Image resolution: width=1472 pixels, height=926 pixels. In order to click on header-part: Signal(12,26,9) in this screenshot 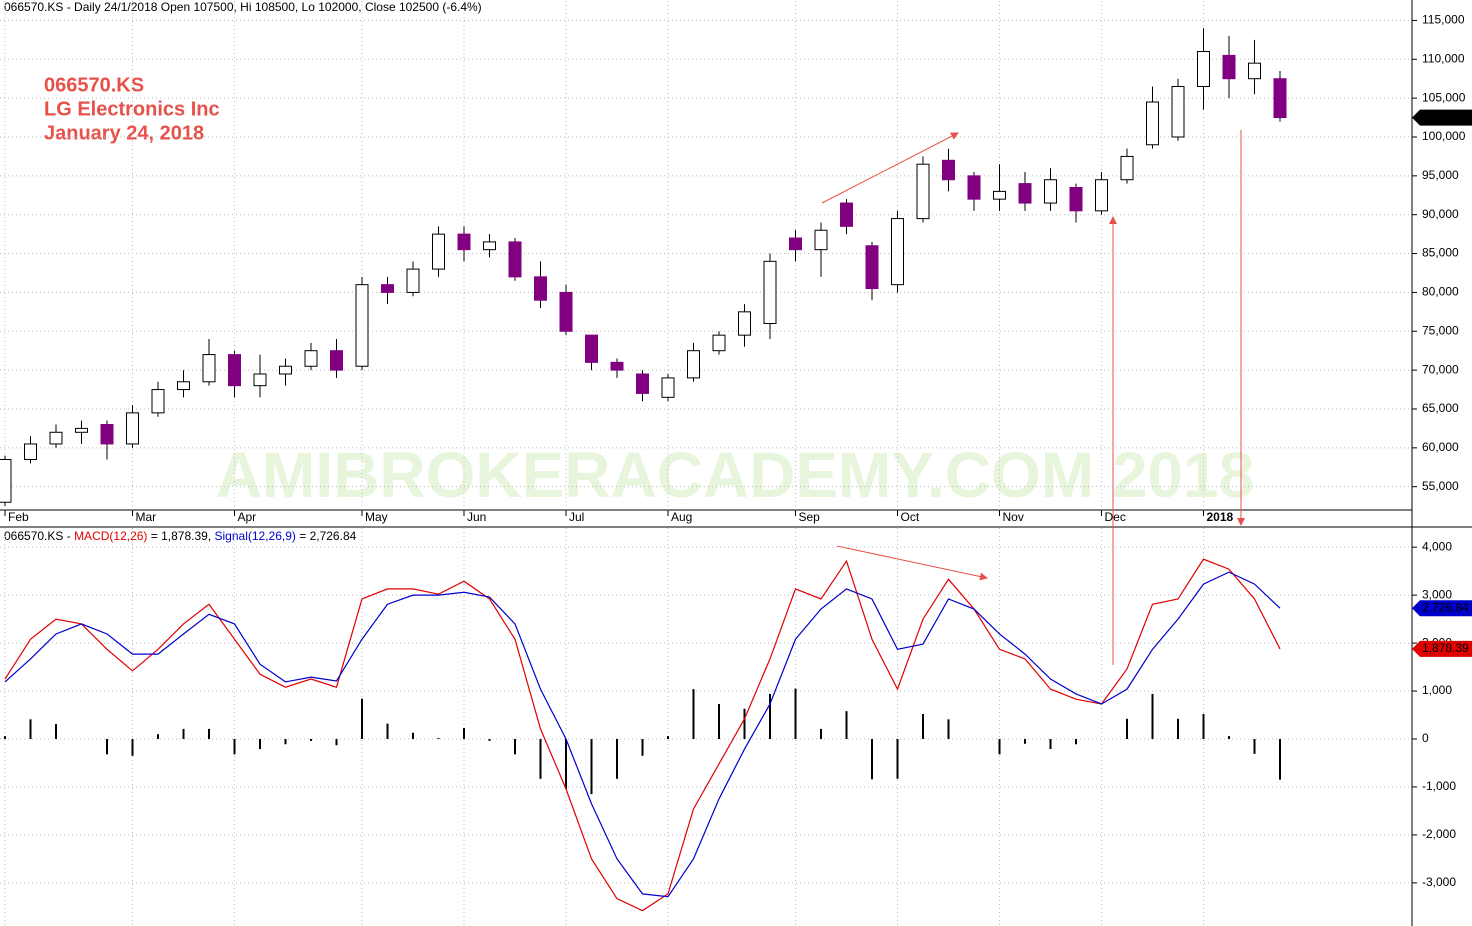, I will do `click(255, 536)`.